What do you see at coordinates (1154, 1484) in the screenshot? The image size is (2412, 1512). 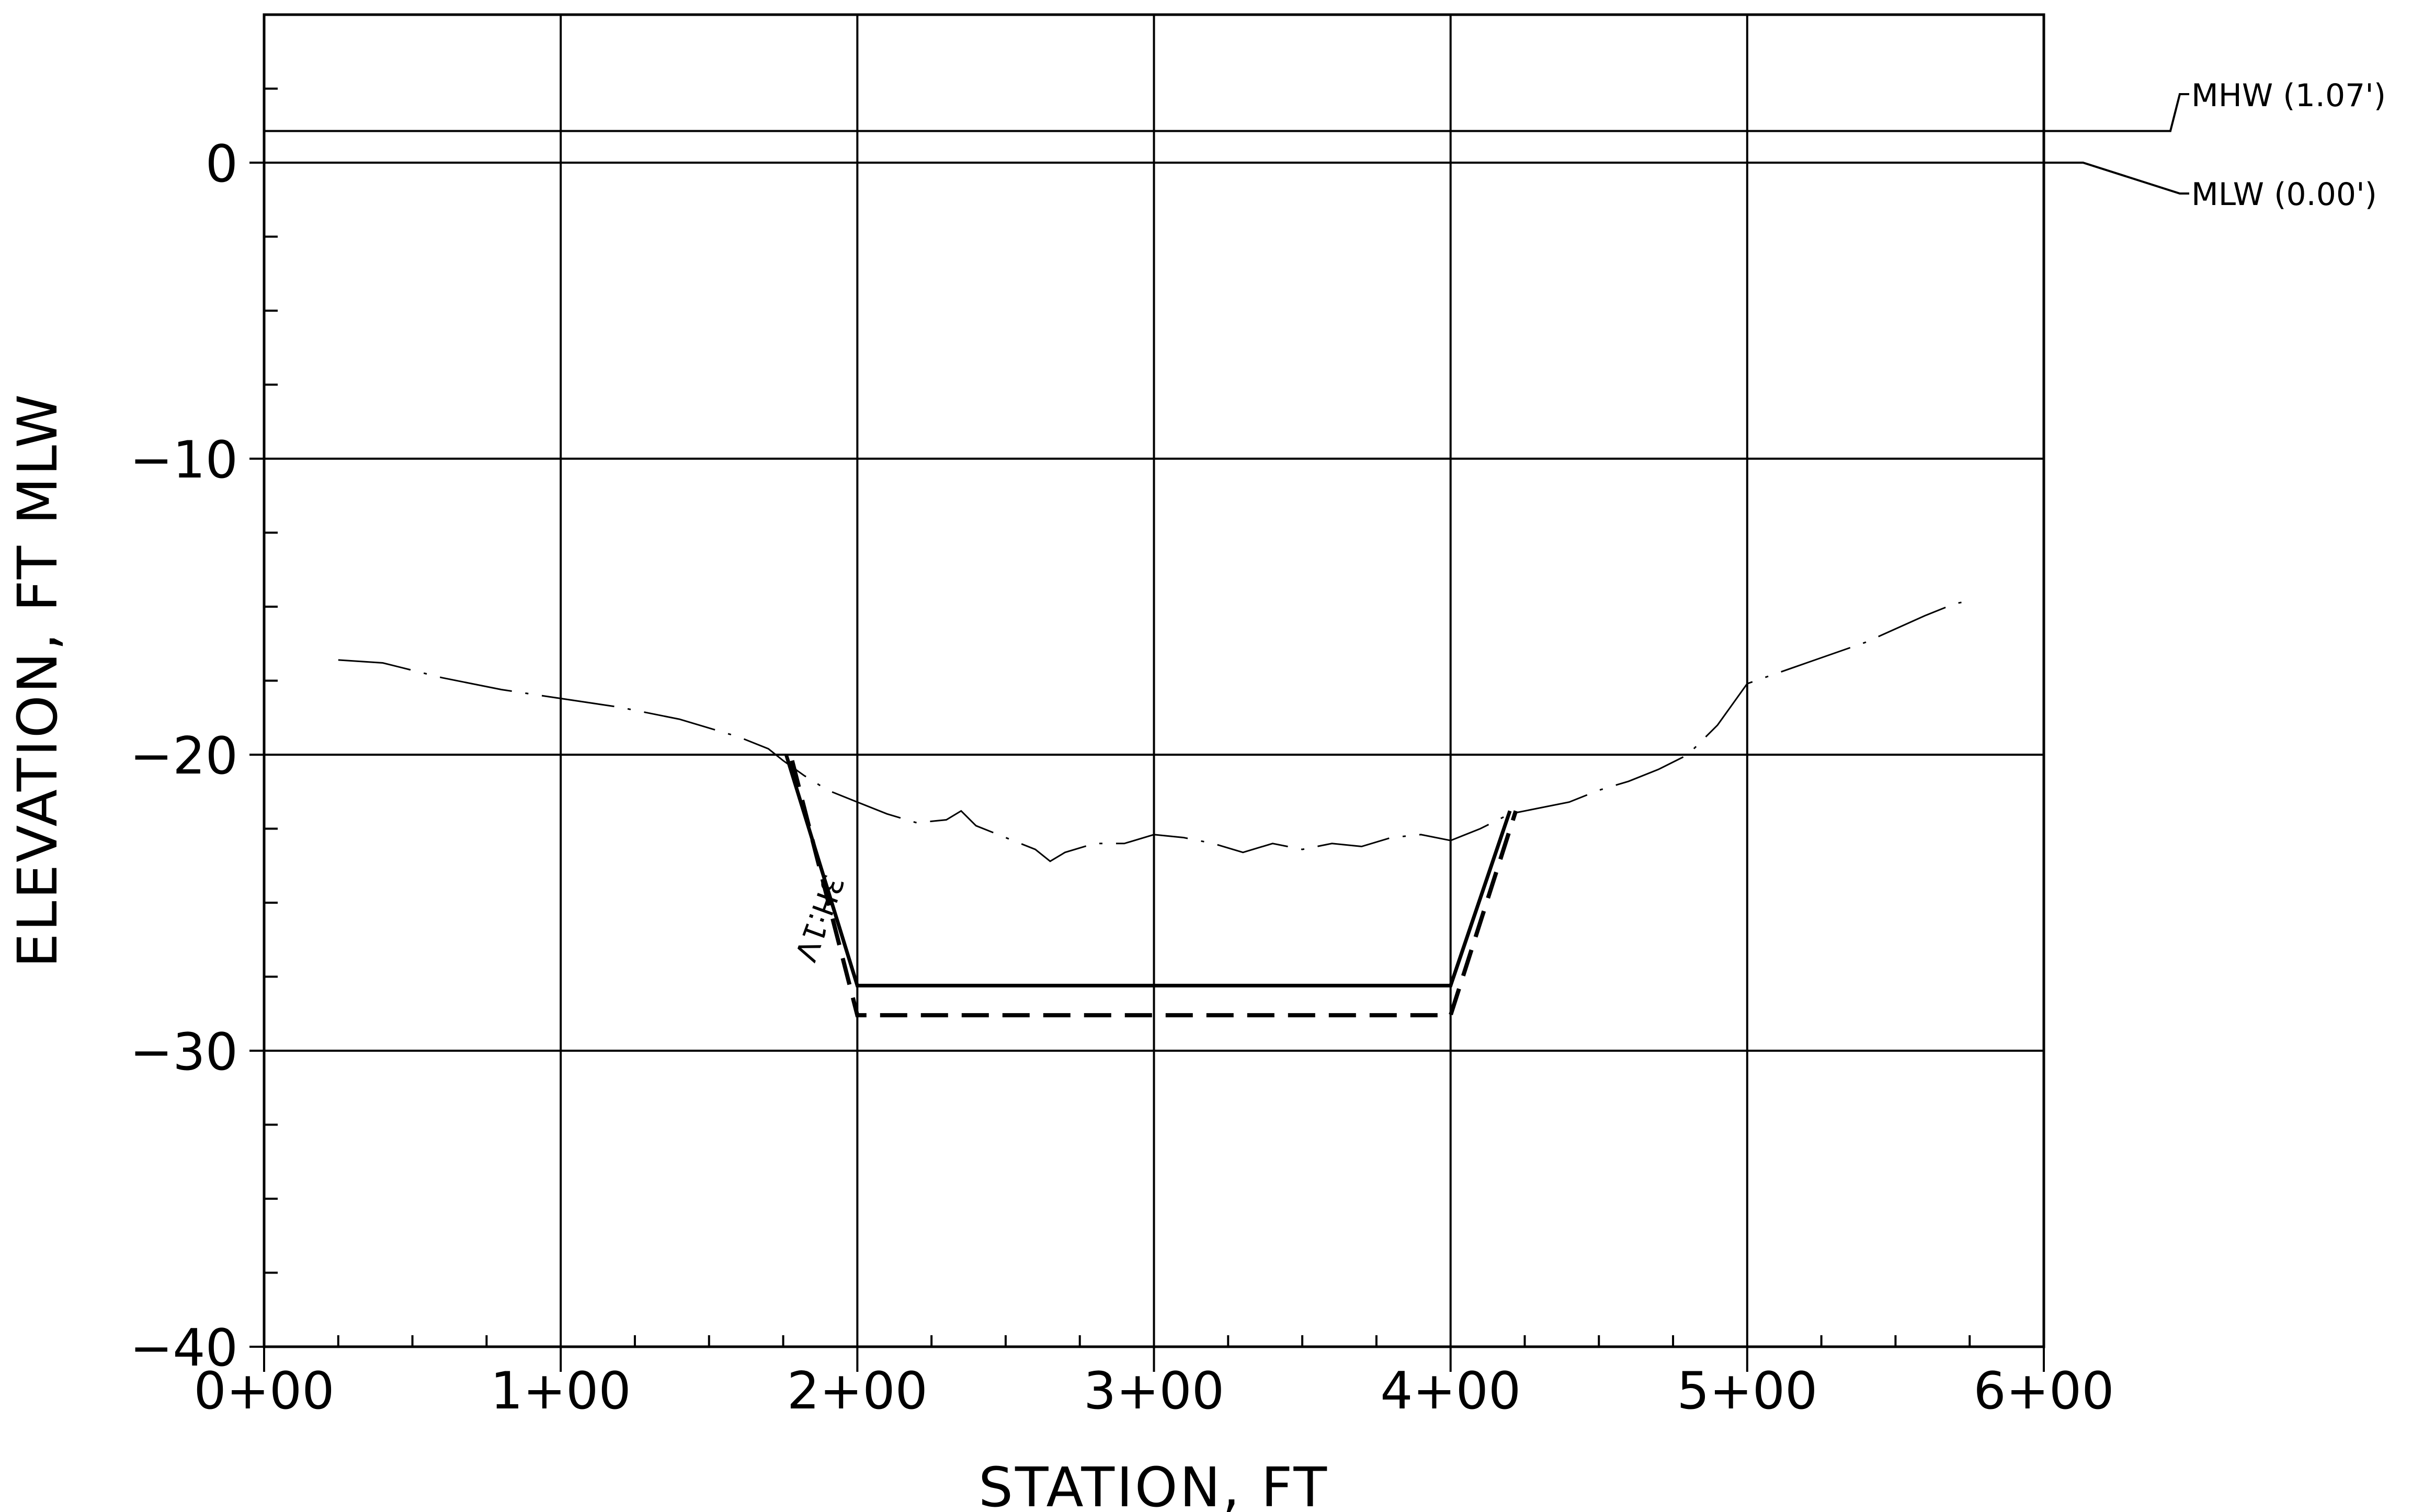 I see `x-axis-label: STATION, FT` at bounding box center [1154, 1484].